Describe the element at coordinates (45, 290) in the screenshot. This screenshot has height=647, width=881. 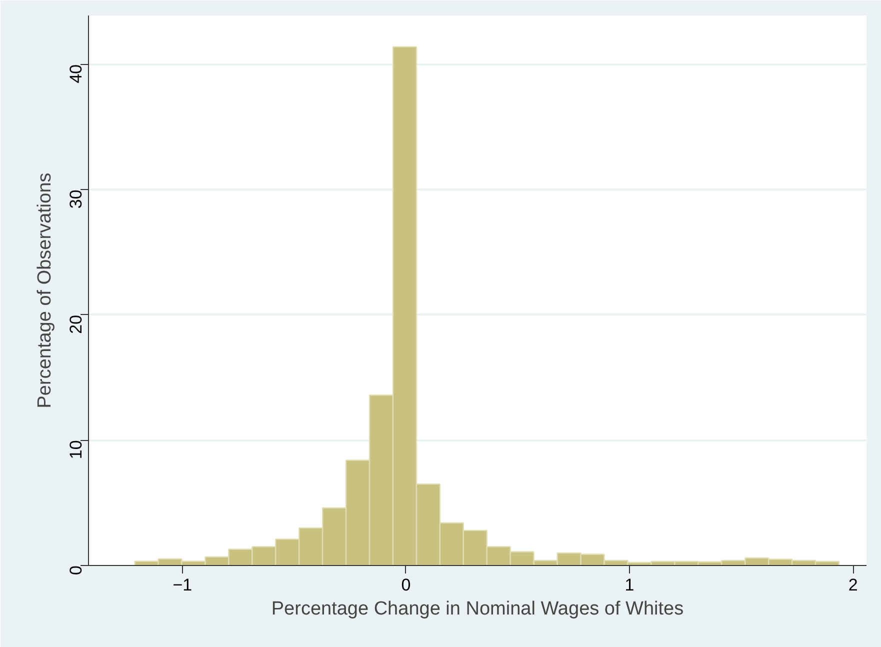
I see `y-axis-title: Percentage of Observations` at that location.